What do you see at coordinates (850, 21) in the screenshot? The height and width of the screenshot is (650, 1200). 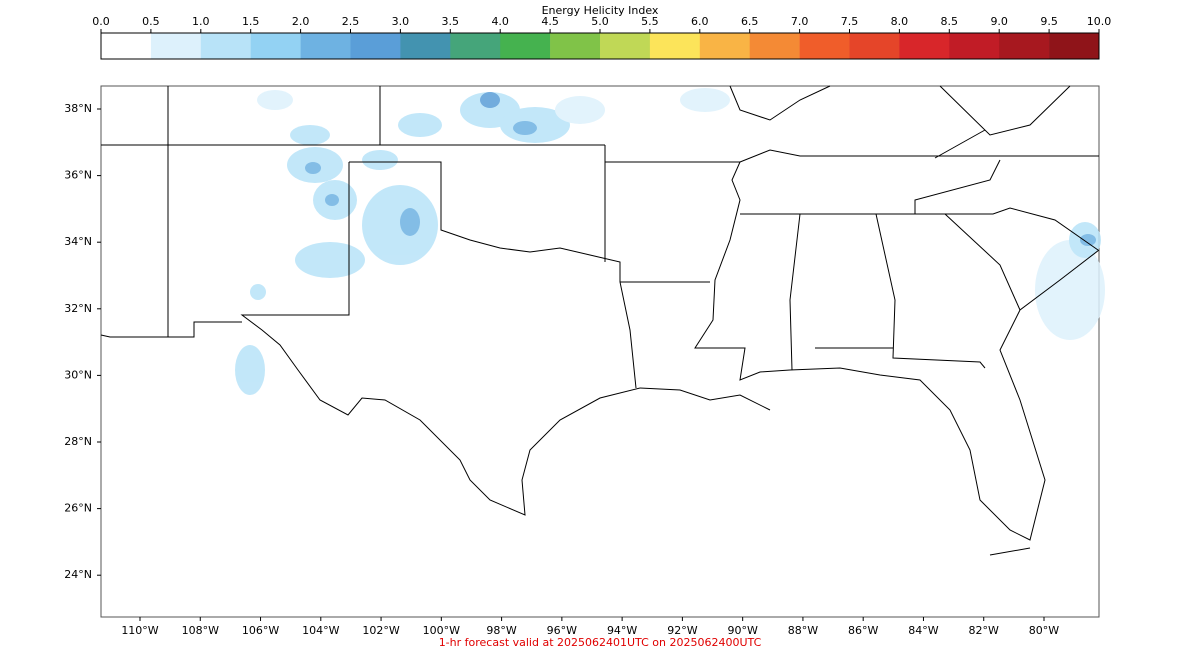 I see `colorbar-tick-label: 7.5` at bounding box center [850, 21].